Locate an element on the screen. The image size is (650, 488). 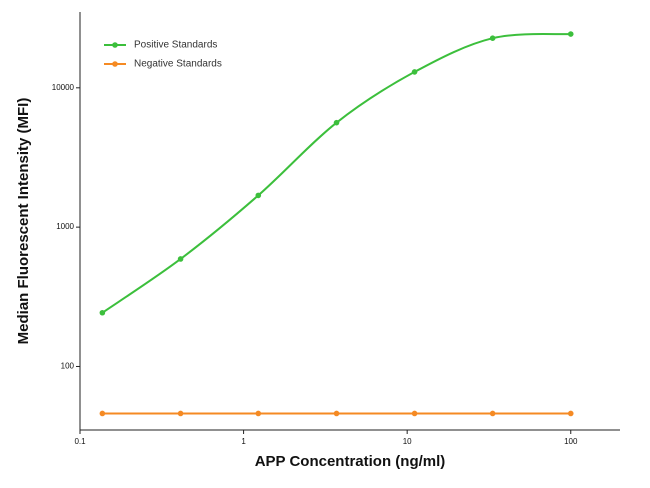
y-tick-label: 10000 is located at coordinates (63, 87).